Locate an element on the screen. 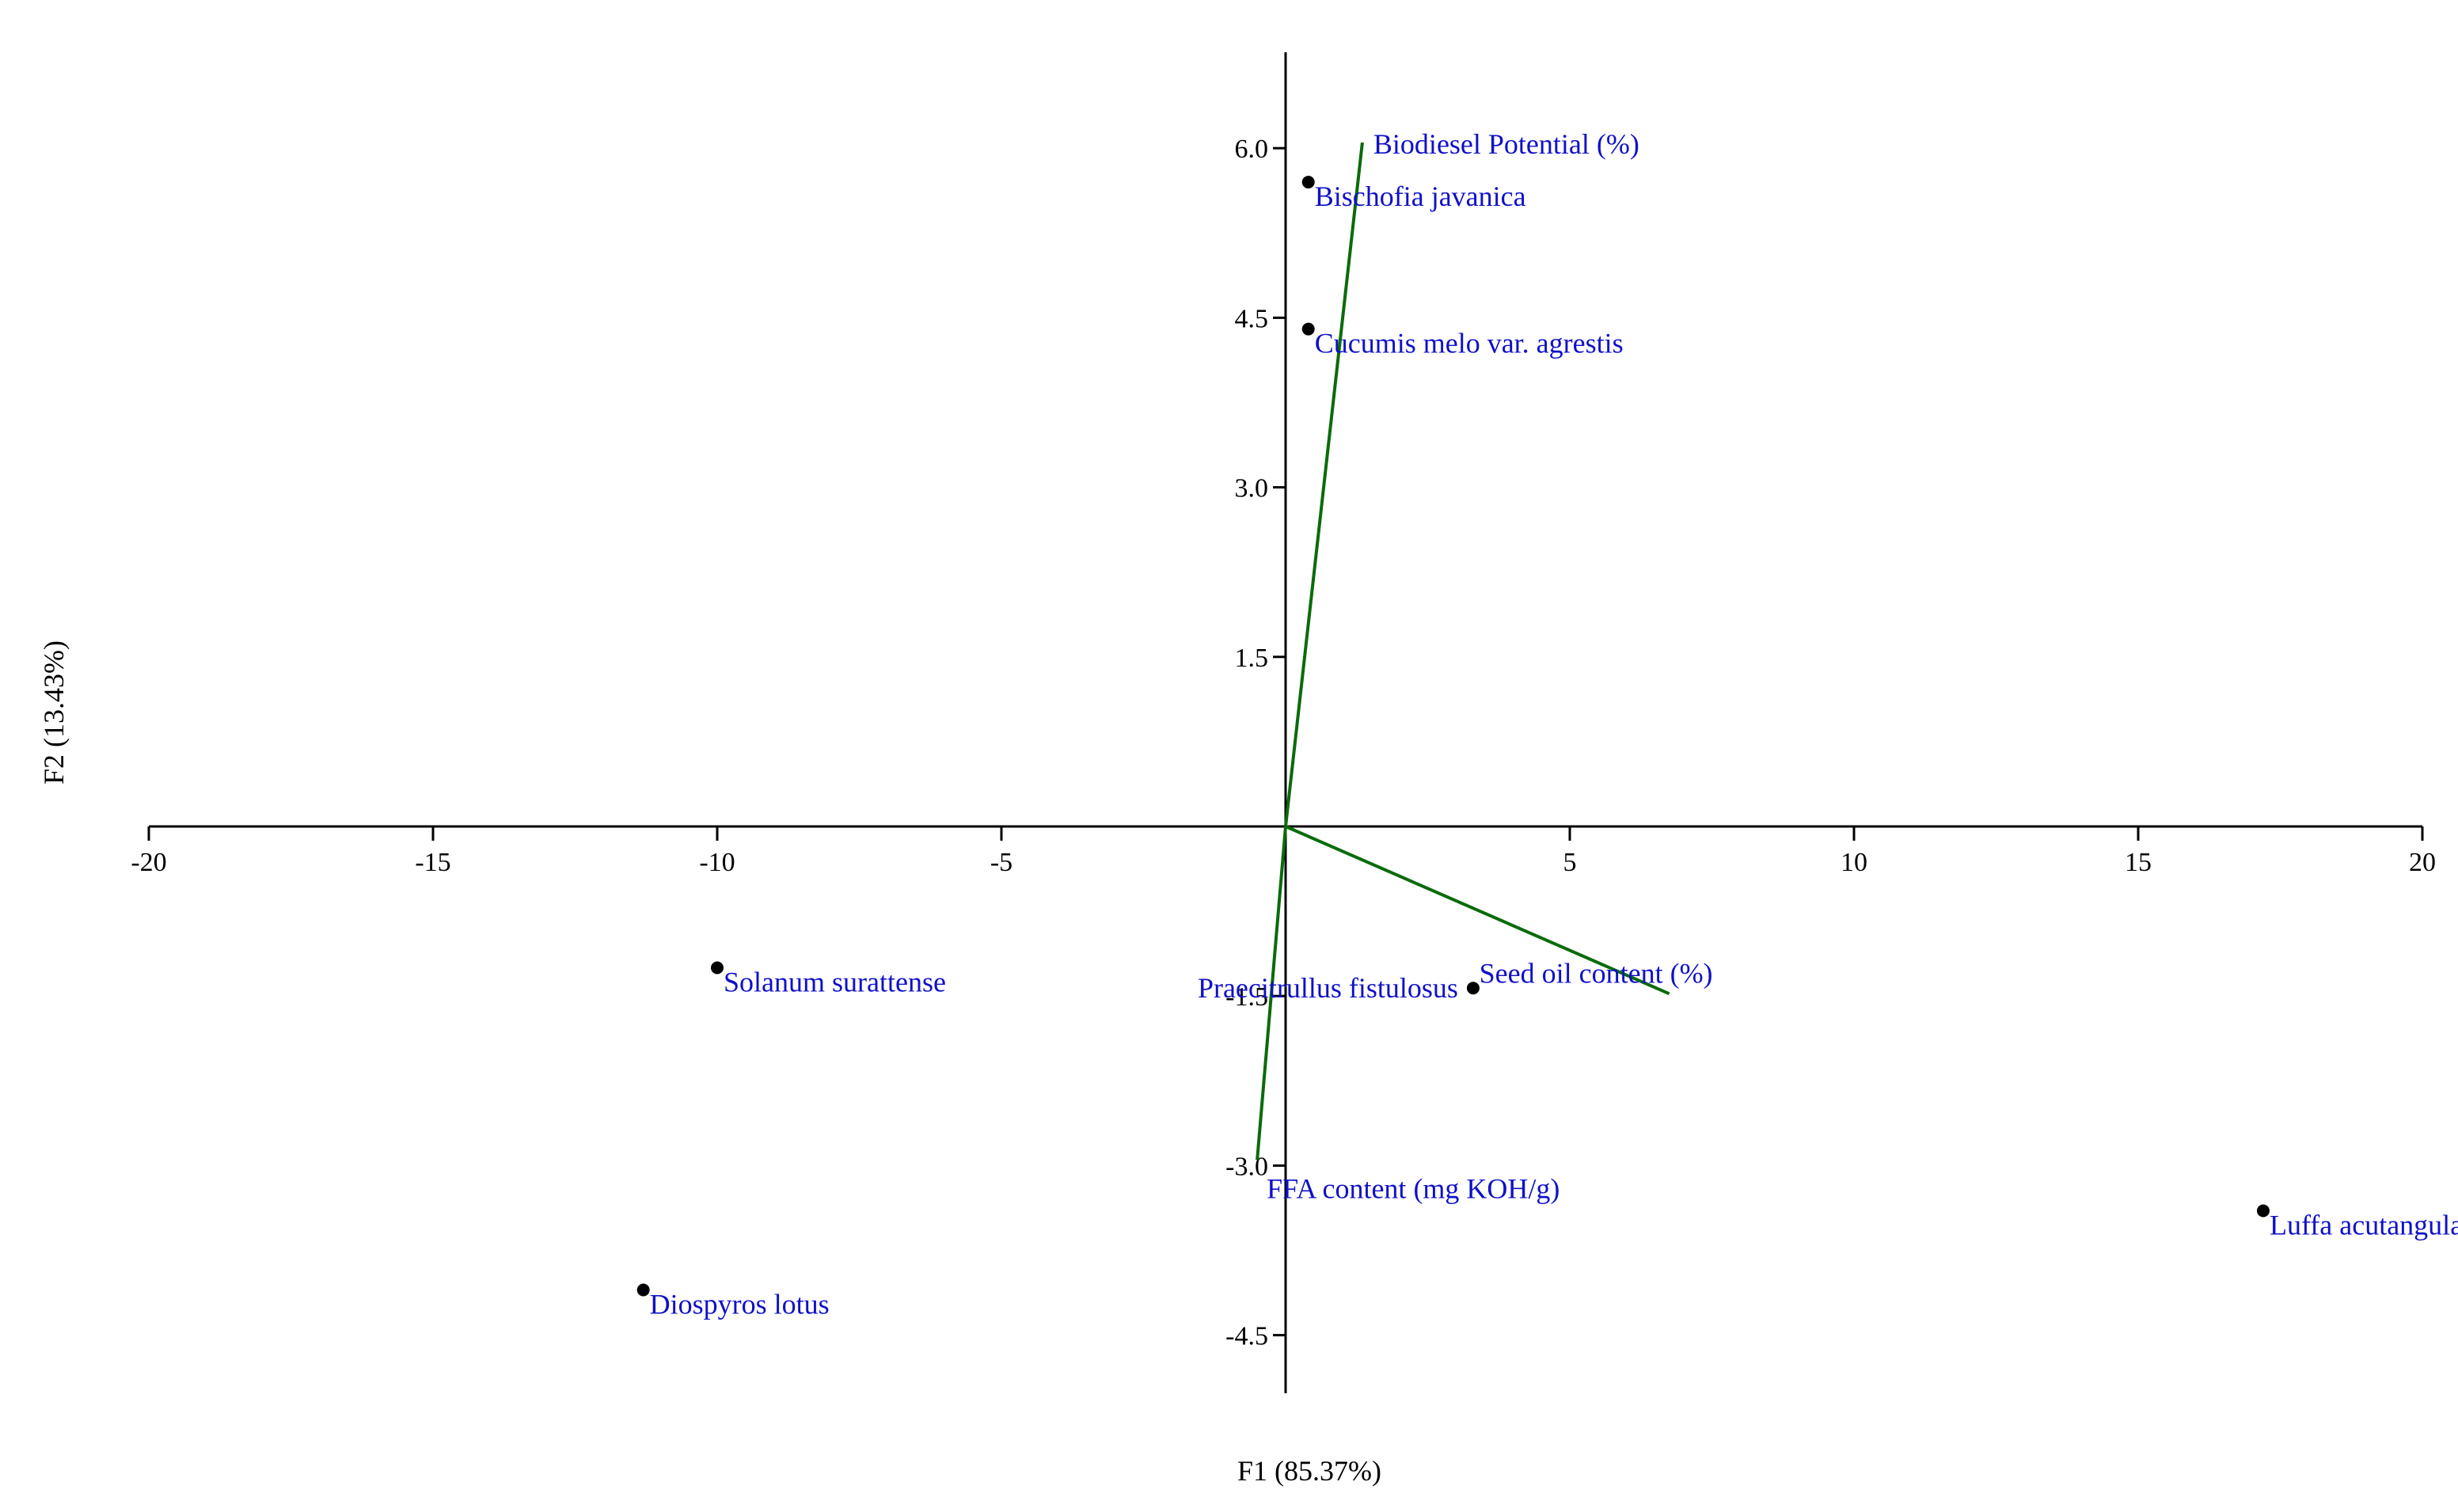 This screenshot has height=1512, width=2458. x-tick-label: 10 is located at coordinates (1854, 862).